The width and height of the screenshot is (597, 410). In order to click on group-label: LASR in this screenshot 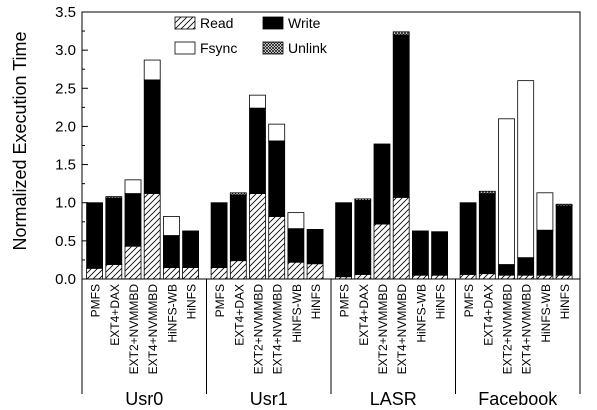, I will do `click(393, 399)`.